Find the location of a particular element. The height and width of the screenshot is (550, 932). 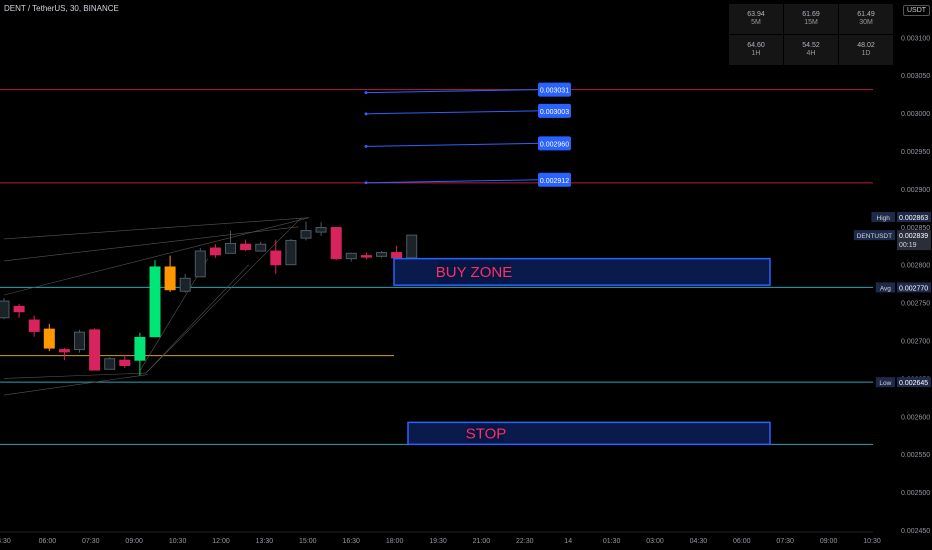

rsi-cell: 61.49 30M is located at coordinates (866, 19).